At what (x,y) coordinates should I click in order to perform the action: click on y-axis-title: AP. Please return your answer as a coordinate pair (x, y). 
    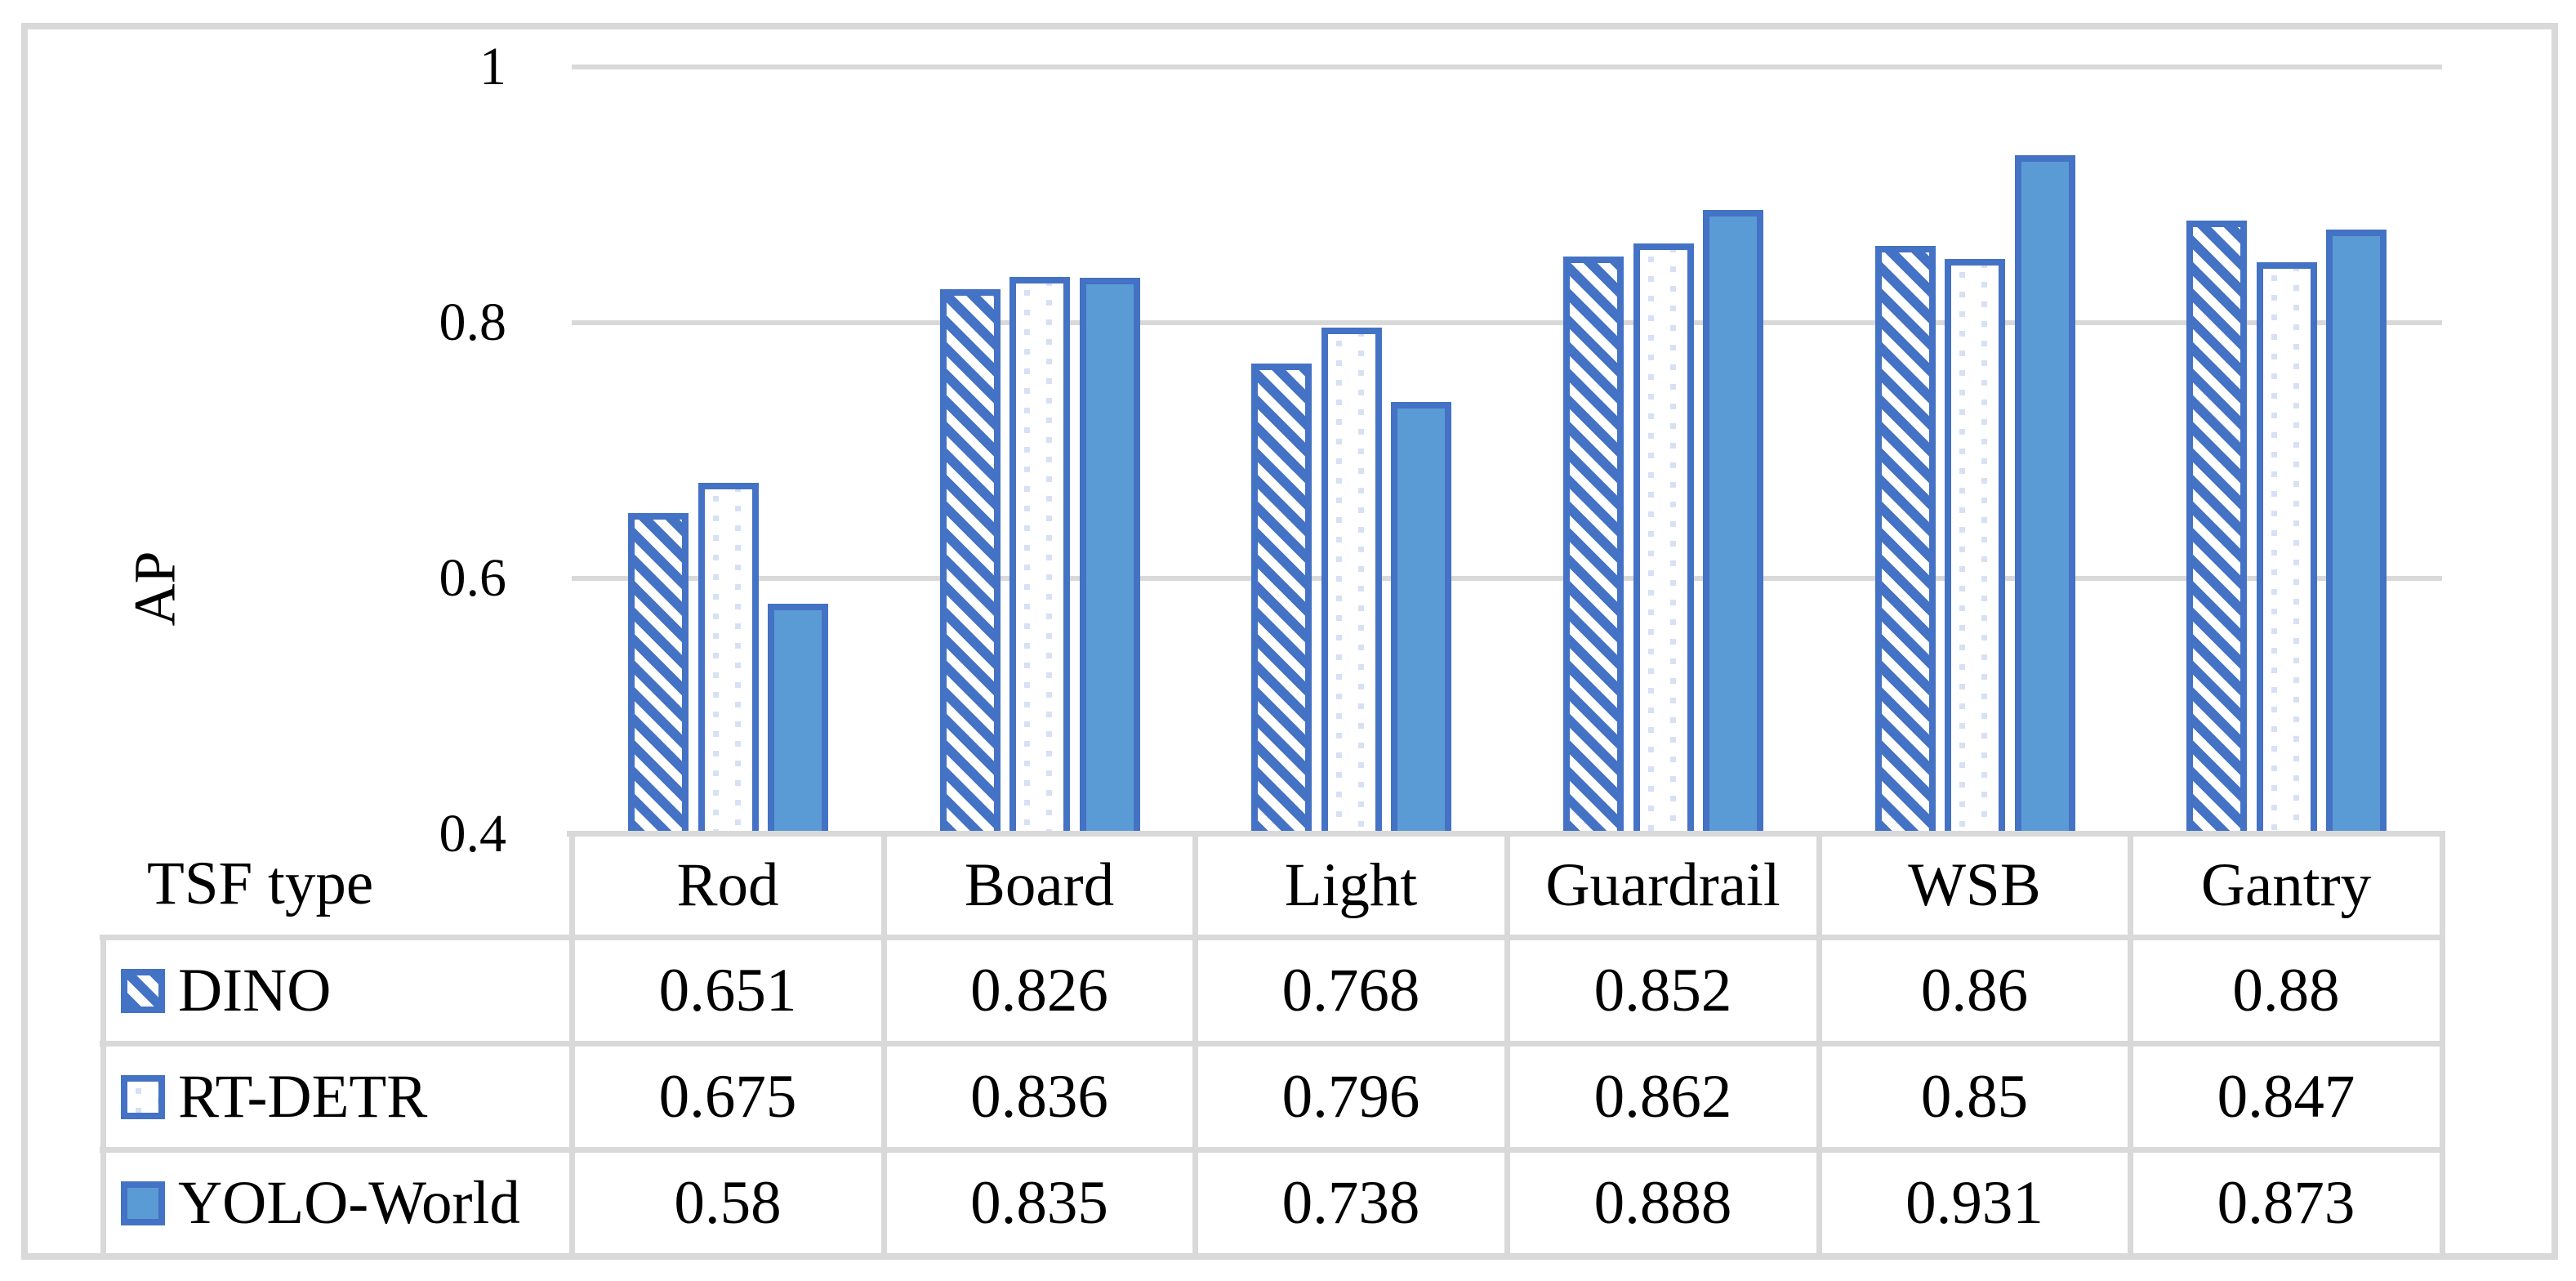
    Looking at the image, I should click on (155, 588).